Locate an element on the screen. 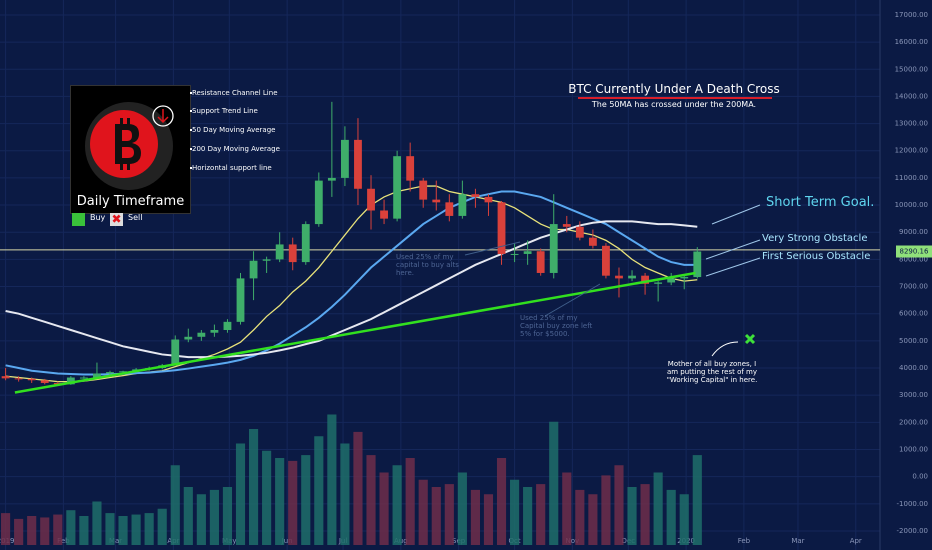  legend-item: Resistance Channel Line is located at coordinates (234, 93).